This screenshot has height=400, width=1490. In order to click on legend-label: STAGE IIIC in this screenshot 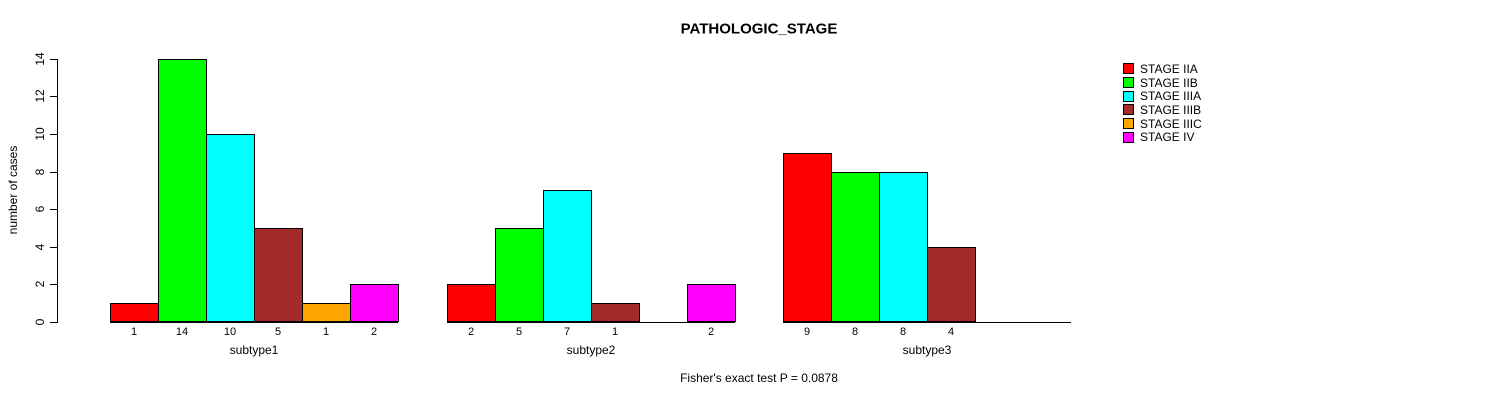, I will do `click(1171, 123)`.